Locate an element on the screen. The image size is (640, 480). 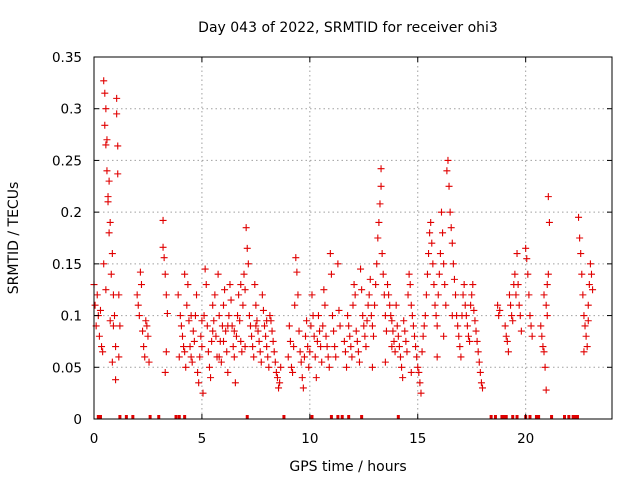
zero-markers is located at coordinates (337, 417).